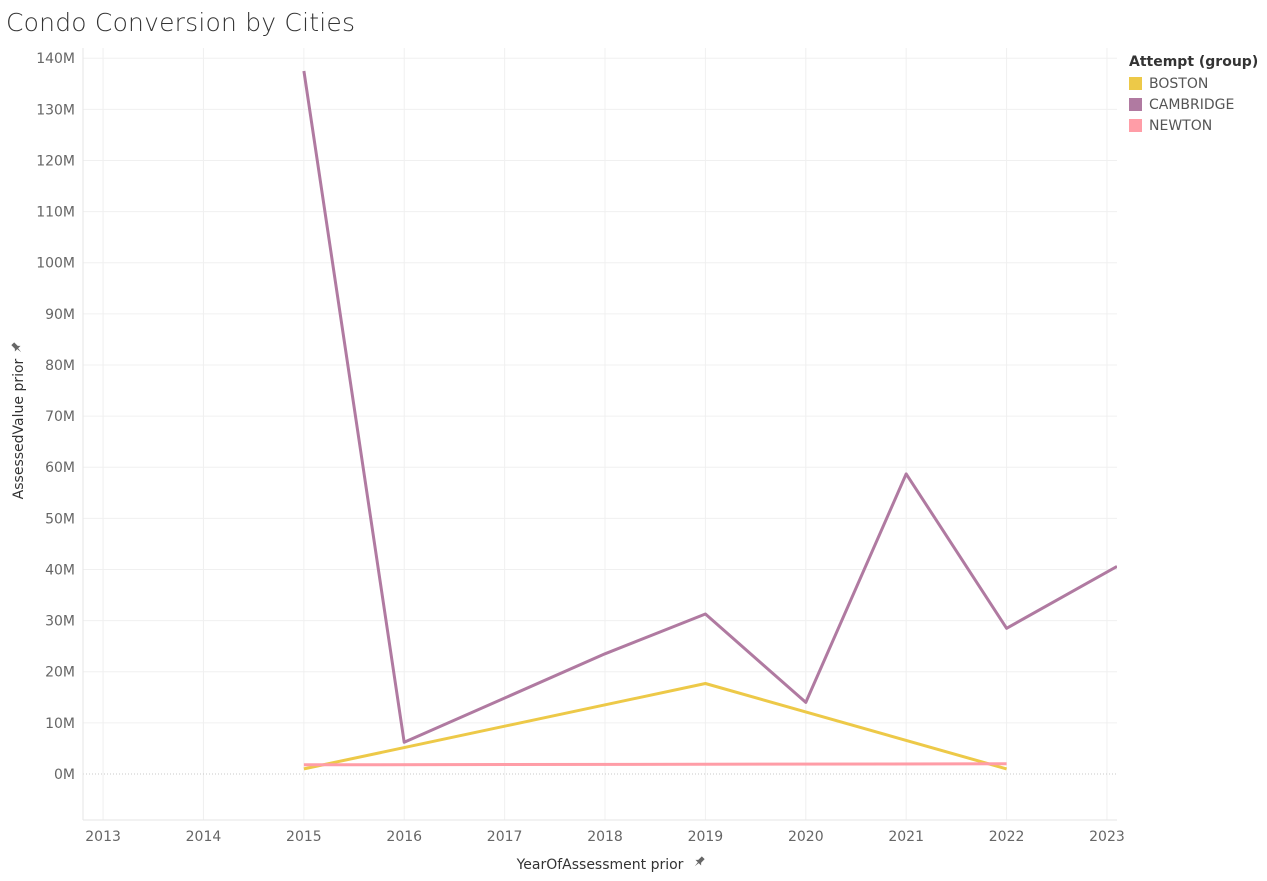 Image resolution: width=1267 pixels, height=881 pixels. Describe the element at coordinates (655, 764) in the screenshot. I see `series-line-newton` at that location.